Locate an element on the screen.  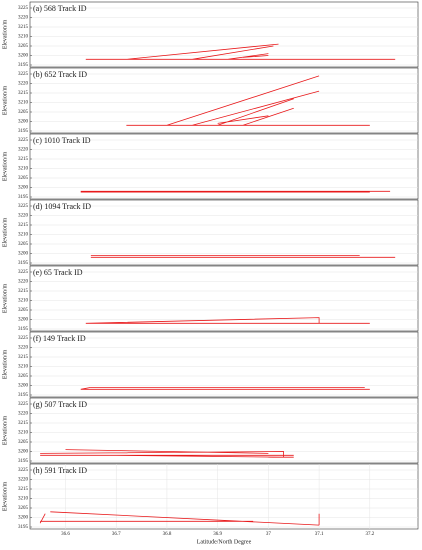
panel-title: (a) 568 Track ID is located at coordinates (60, 8).